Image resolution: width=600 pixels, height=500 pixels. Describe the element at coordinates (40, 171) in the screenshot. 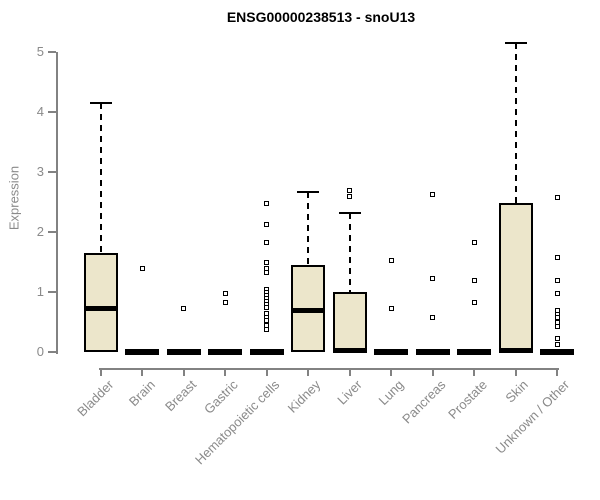

I see `y-tick-label: 3` at that location.